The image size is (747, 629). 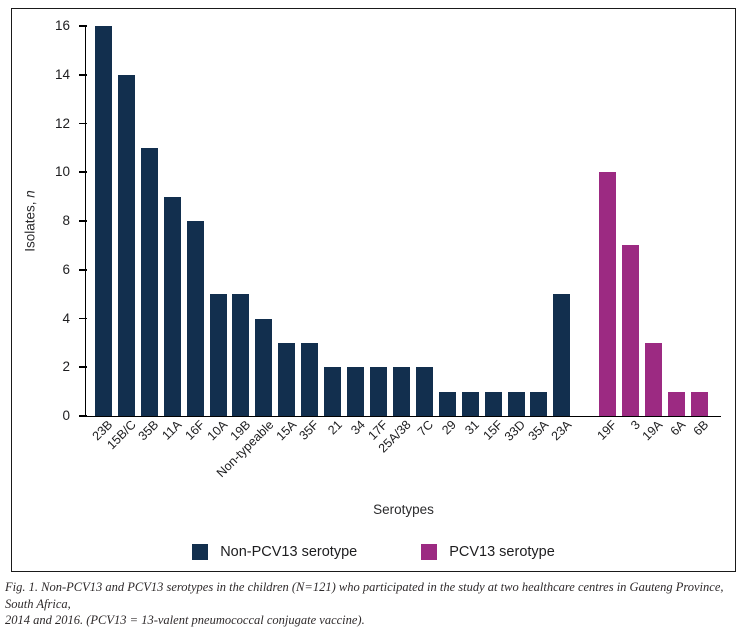 What do you see at coordinates (30, 224) in the screenshot?
I see `y-axis-title-text: Isolates,` at bounding box center [30, 224].